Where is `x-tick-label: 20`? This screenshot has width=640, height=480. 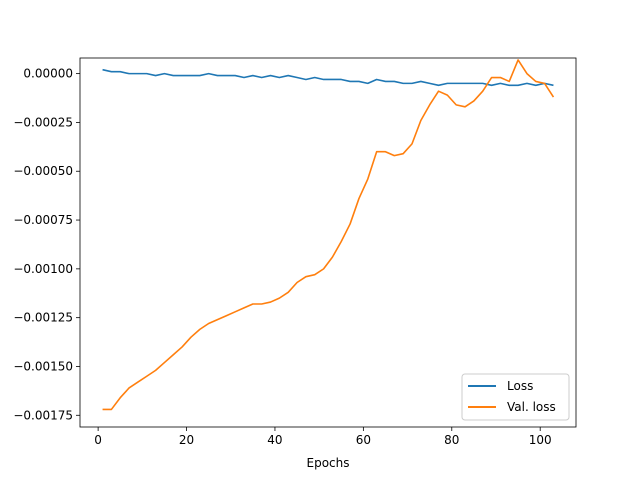 x-tick-label: 20 is located at coordinates (186, 440).